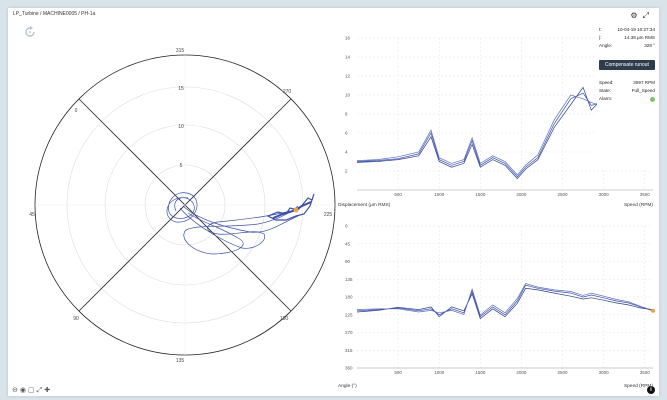  What do you see at coordinates (644, 82) in the screenshot?
I see `info-value: 3597 RPM` at bounding box center [644, 82].